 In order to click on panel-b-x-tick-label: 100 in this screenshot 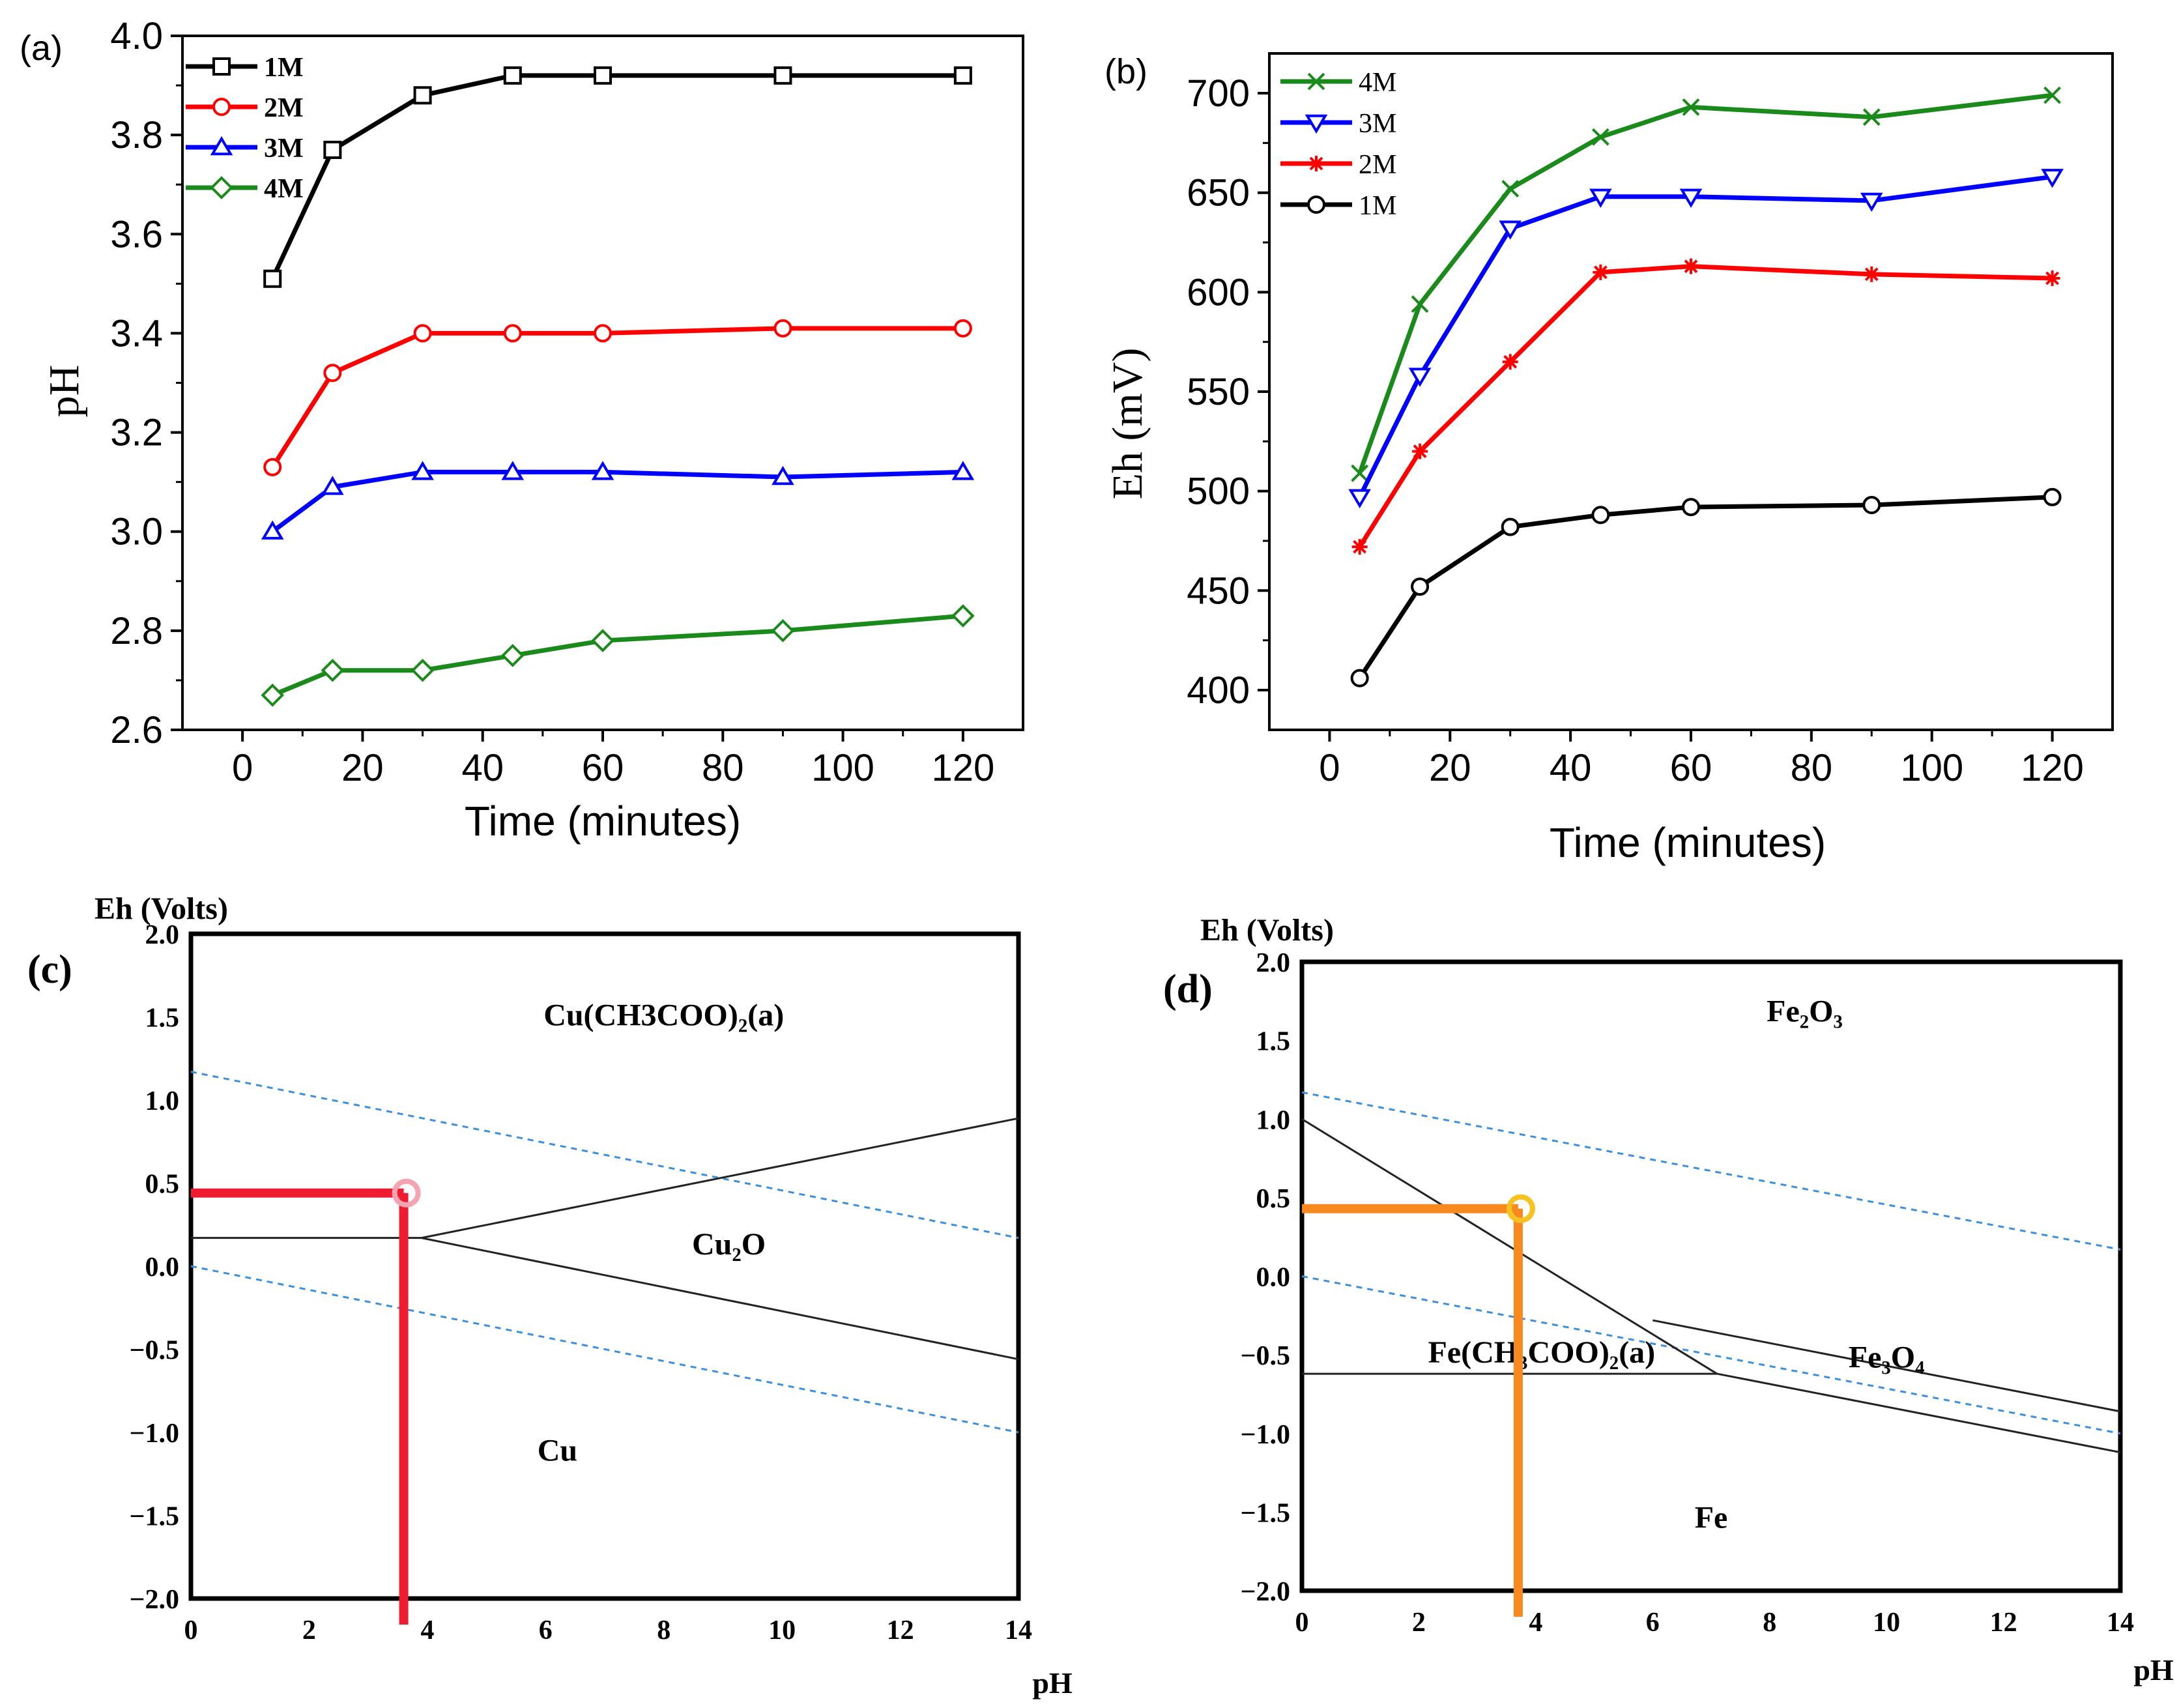, I will do `click(1931, 768)`.